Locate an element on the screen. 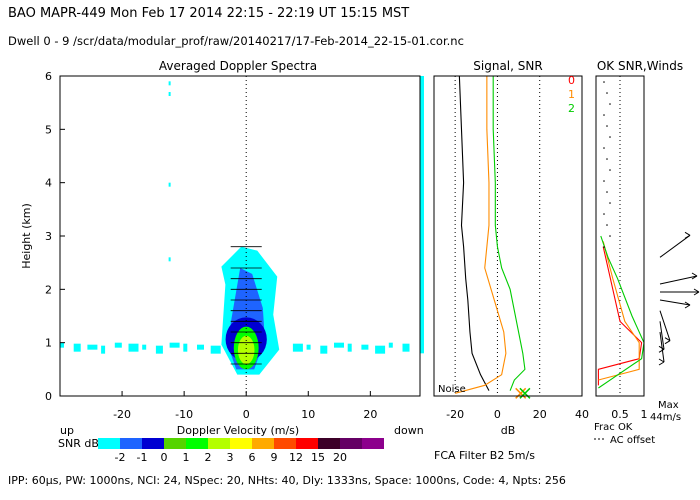  colorbar-tick-label: 12 is located at coordinates (296, 457).